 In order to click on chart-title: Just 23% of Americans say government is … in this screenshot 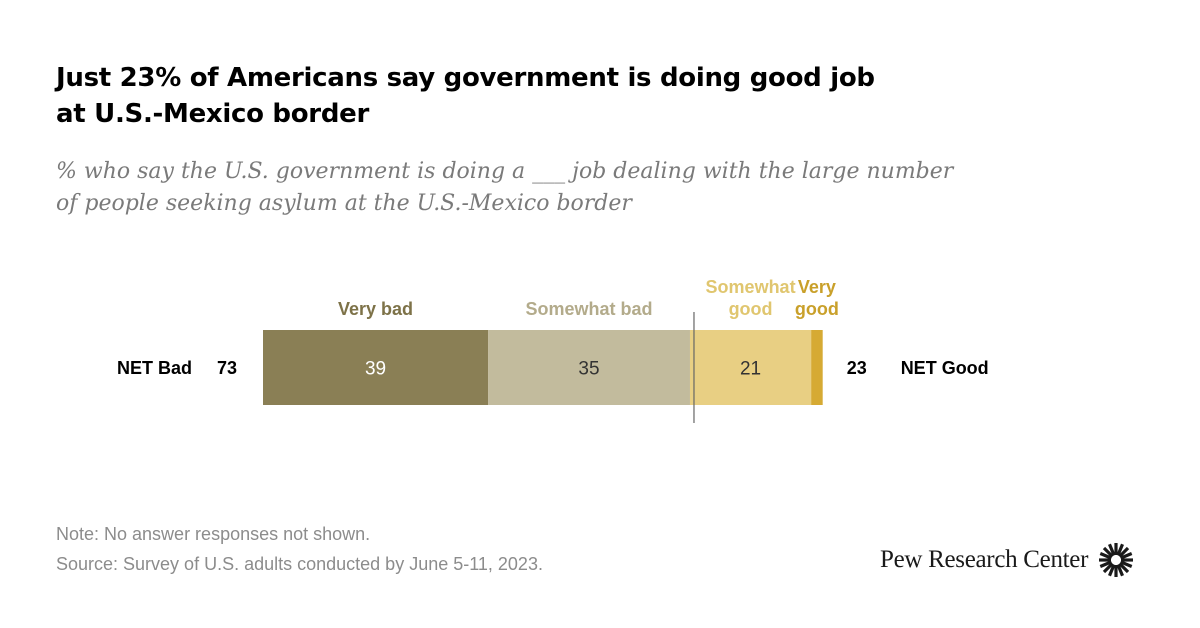, I will do `click(556, 96)`.